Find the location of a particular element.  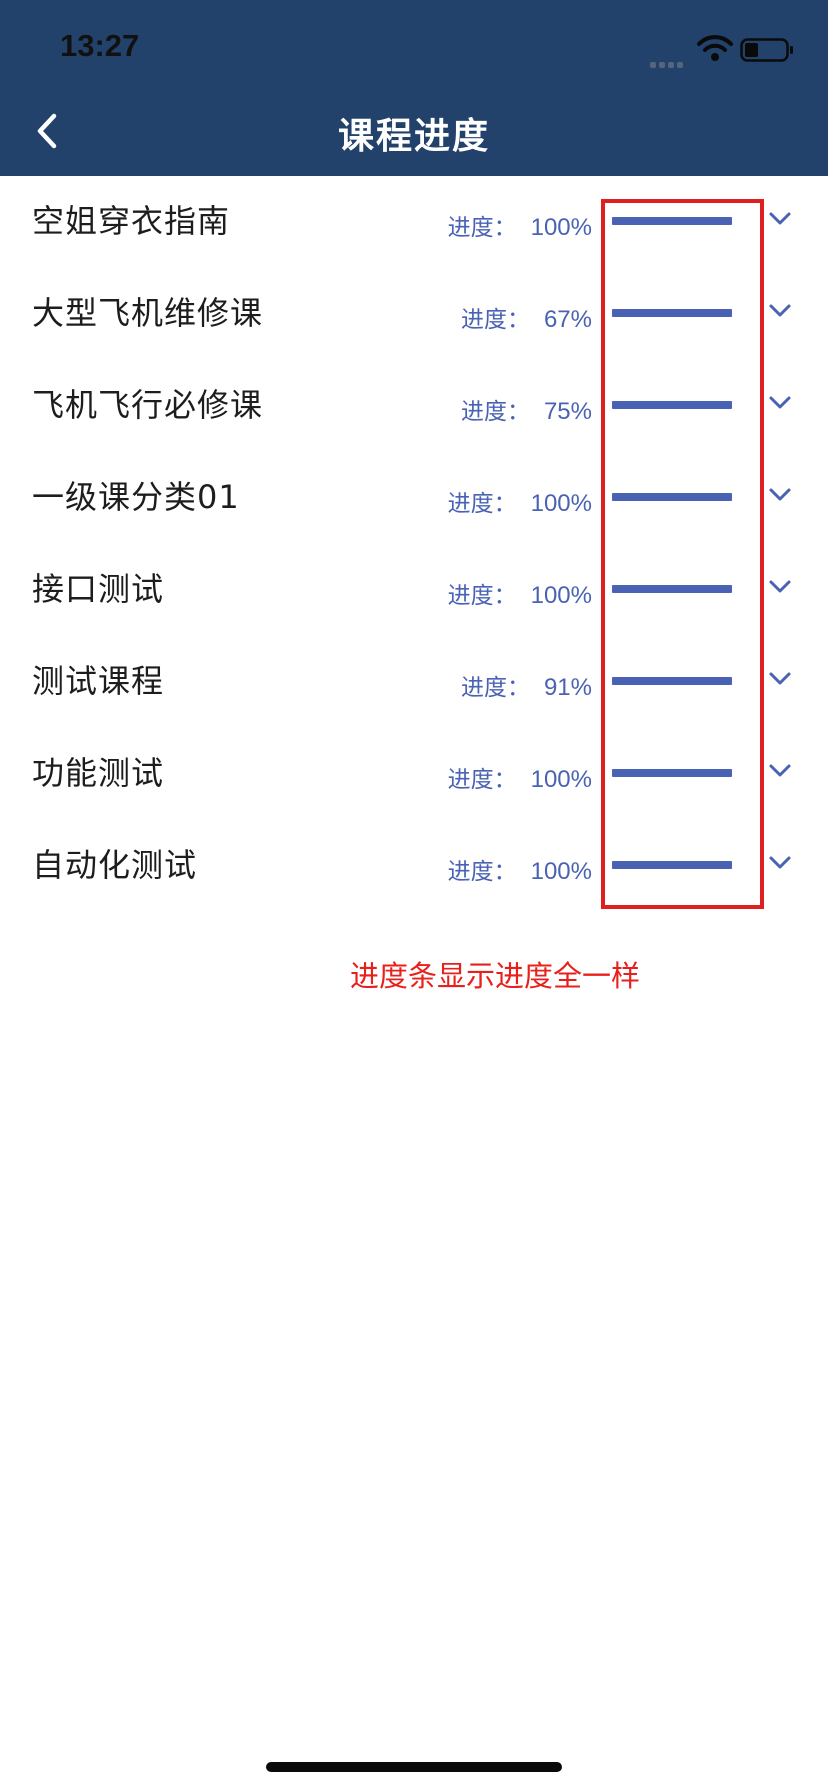

progress-text: 进度： 75% is located at coordinates (526, 409).